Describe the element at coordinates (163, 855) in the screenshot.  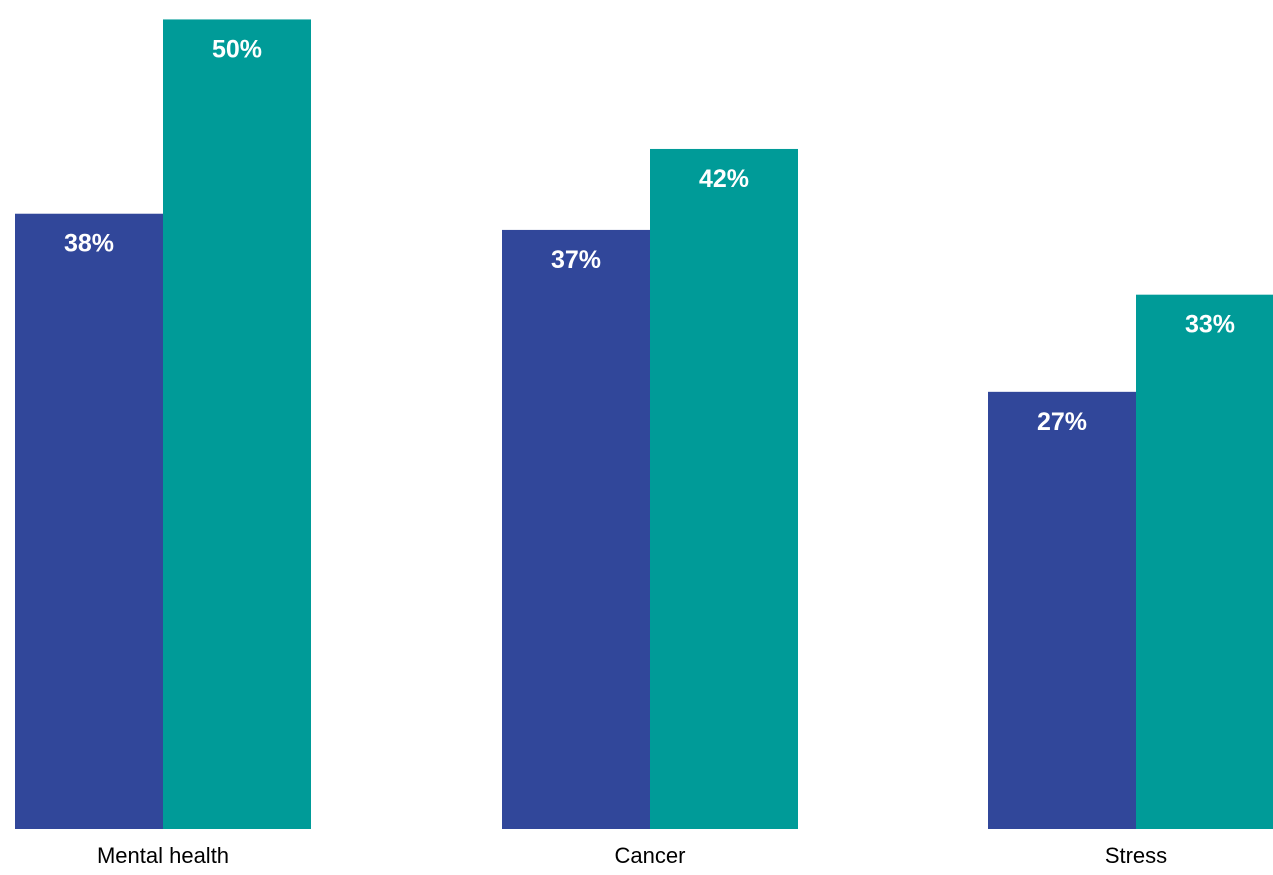
I see `category-label: Mental health` at that location.